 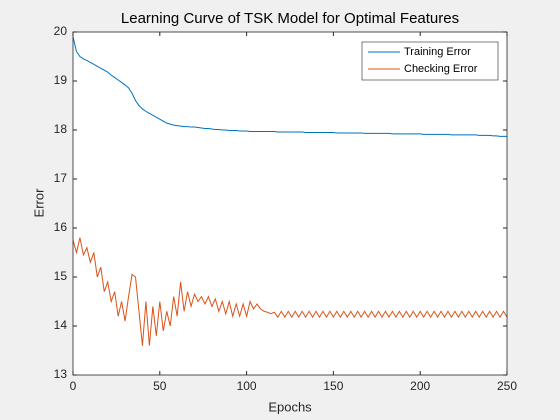 I want to click on y-tick-label: 13, so click(x=61, y=374).